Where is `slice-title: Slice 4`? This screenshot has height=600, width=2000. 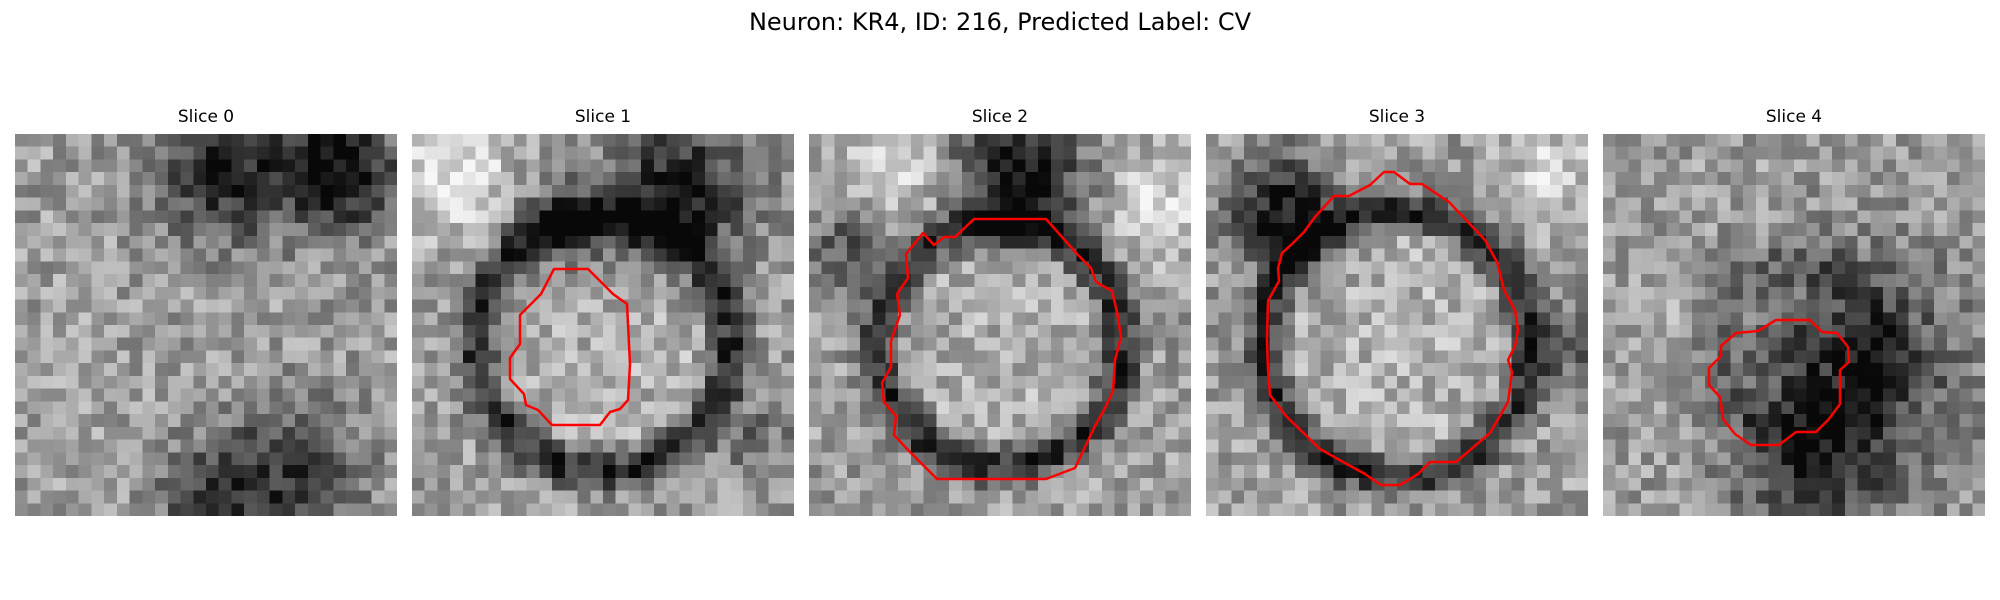 slice-title: Slice 4 is located at coordinates (1794, 117).